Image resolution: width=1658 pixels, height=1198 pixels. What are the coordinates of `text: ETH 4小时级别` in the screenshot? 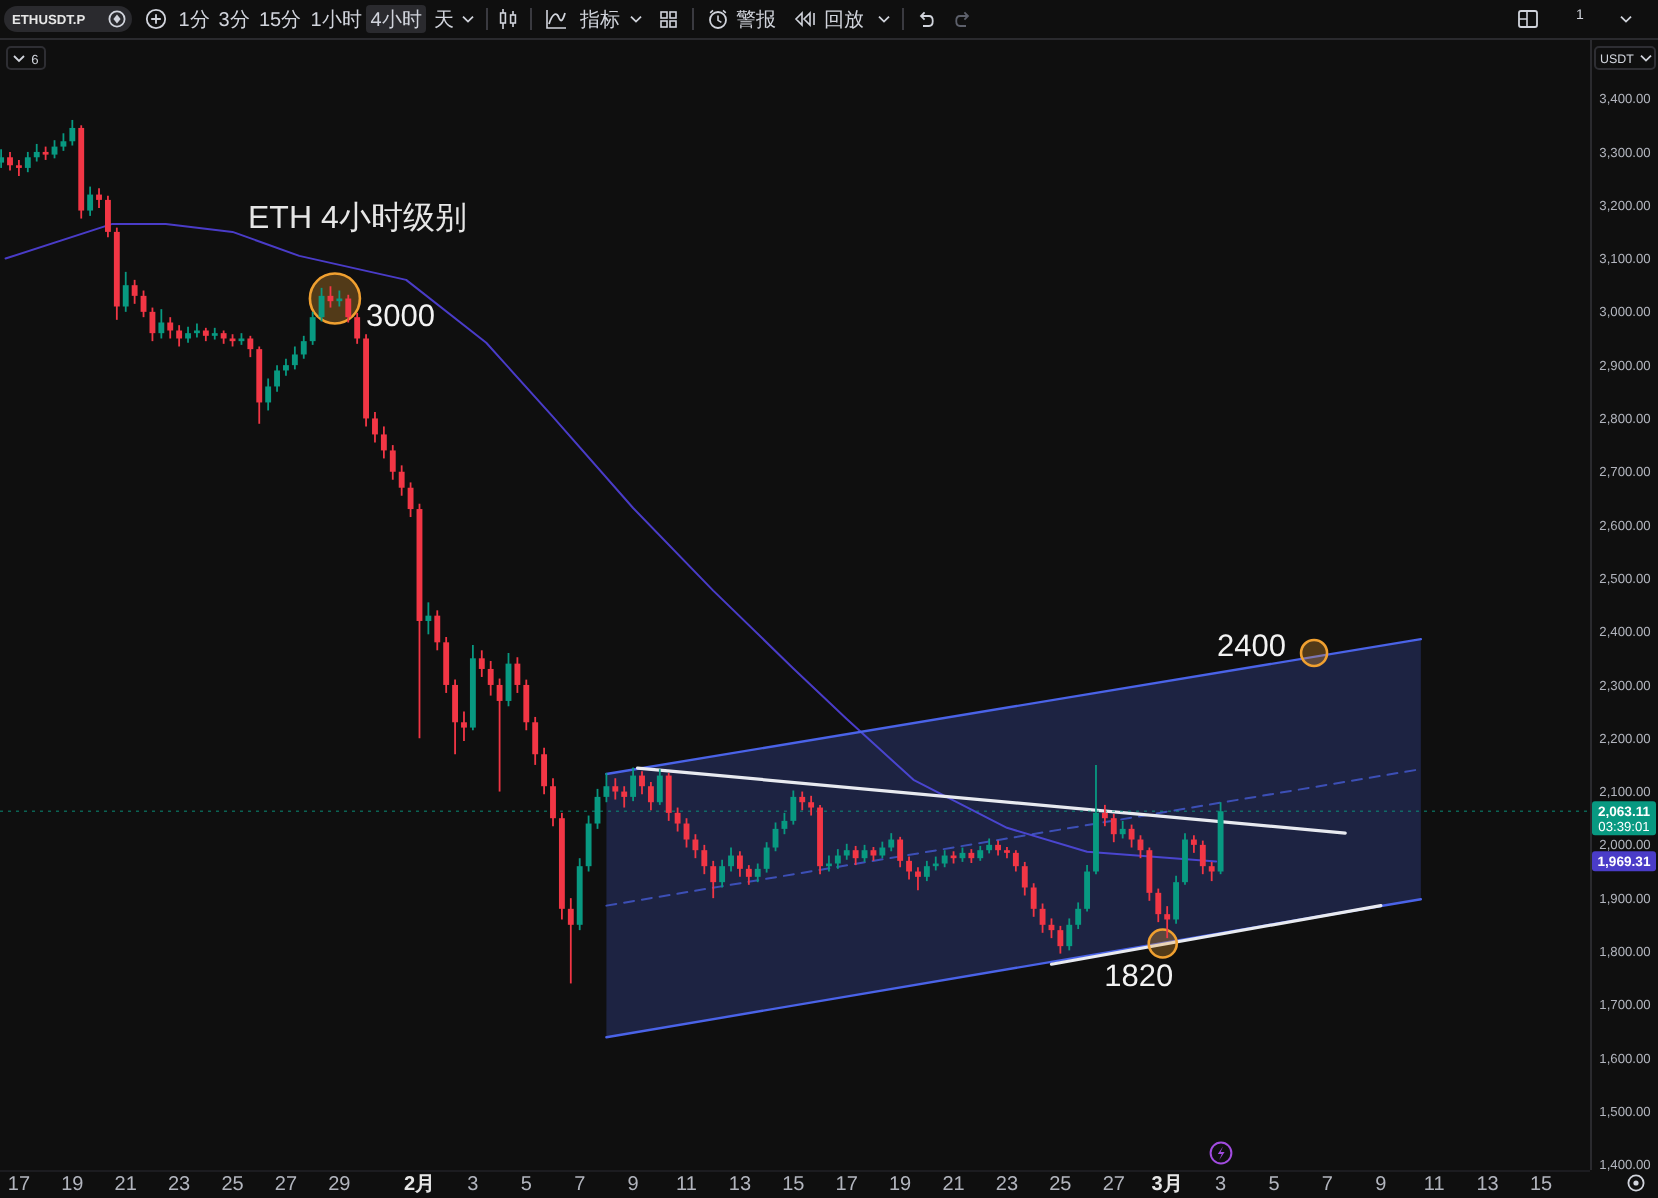 It's located at (357, 218).